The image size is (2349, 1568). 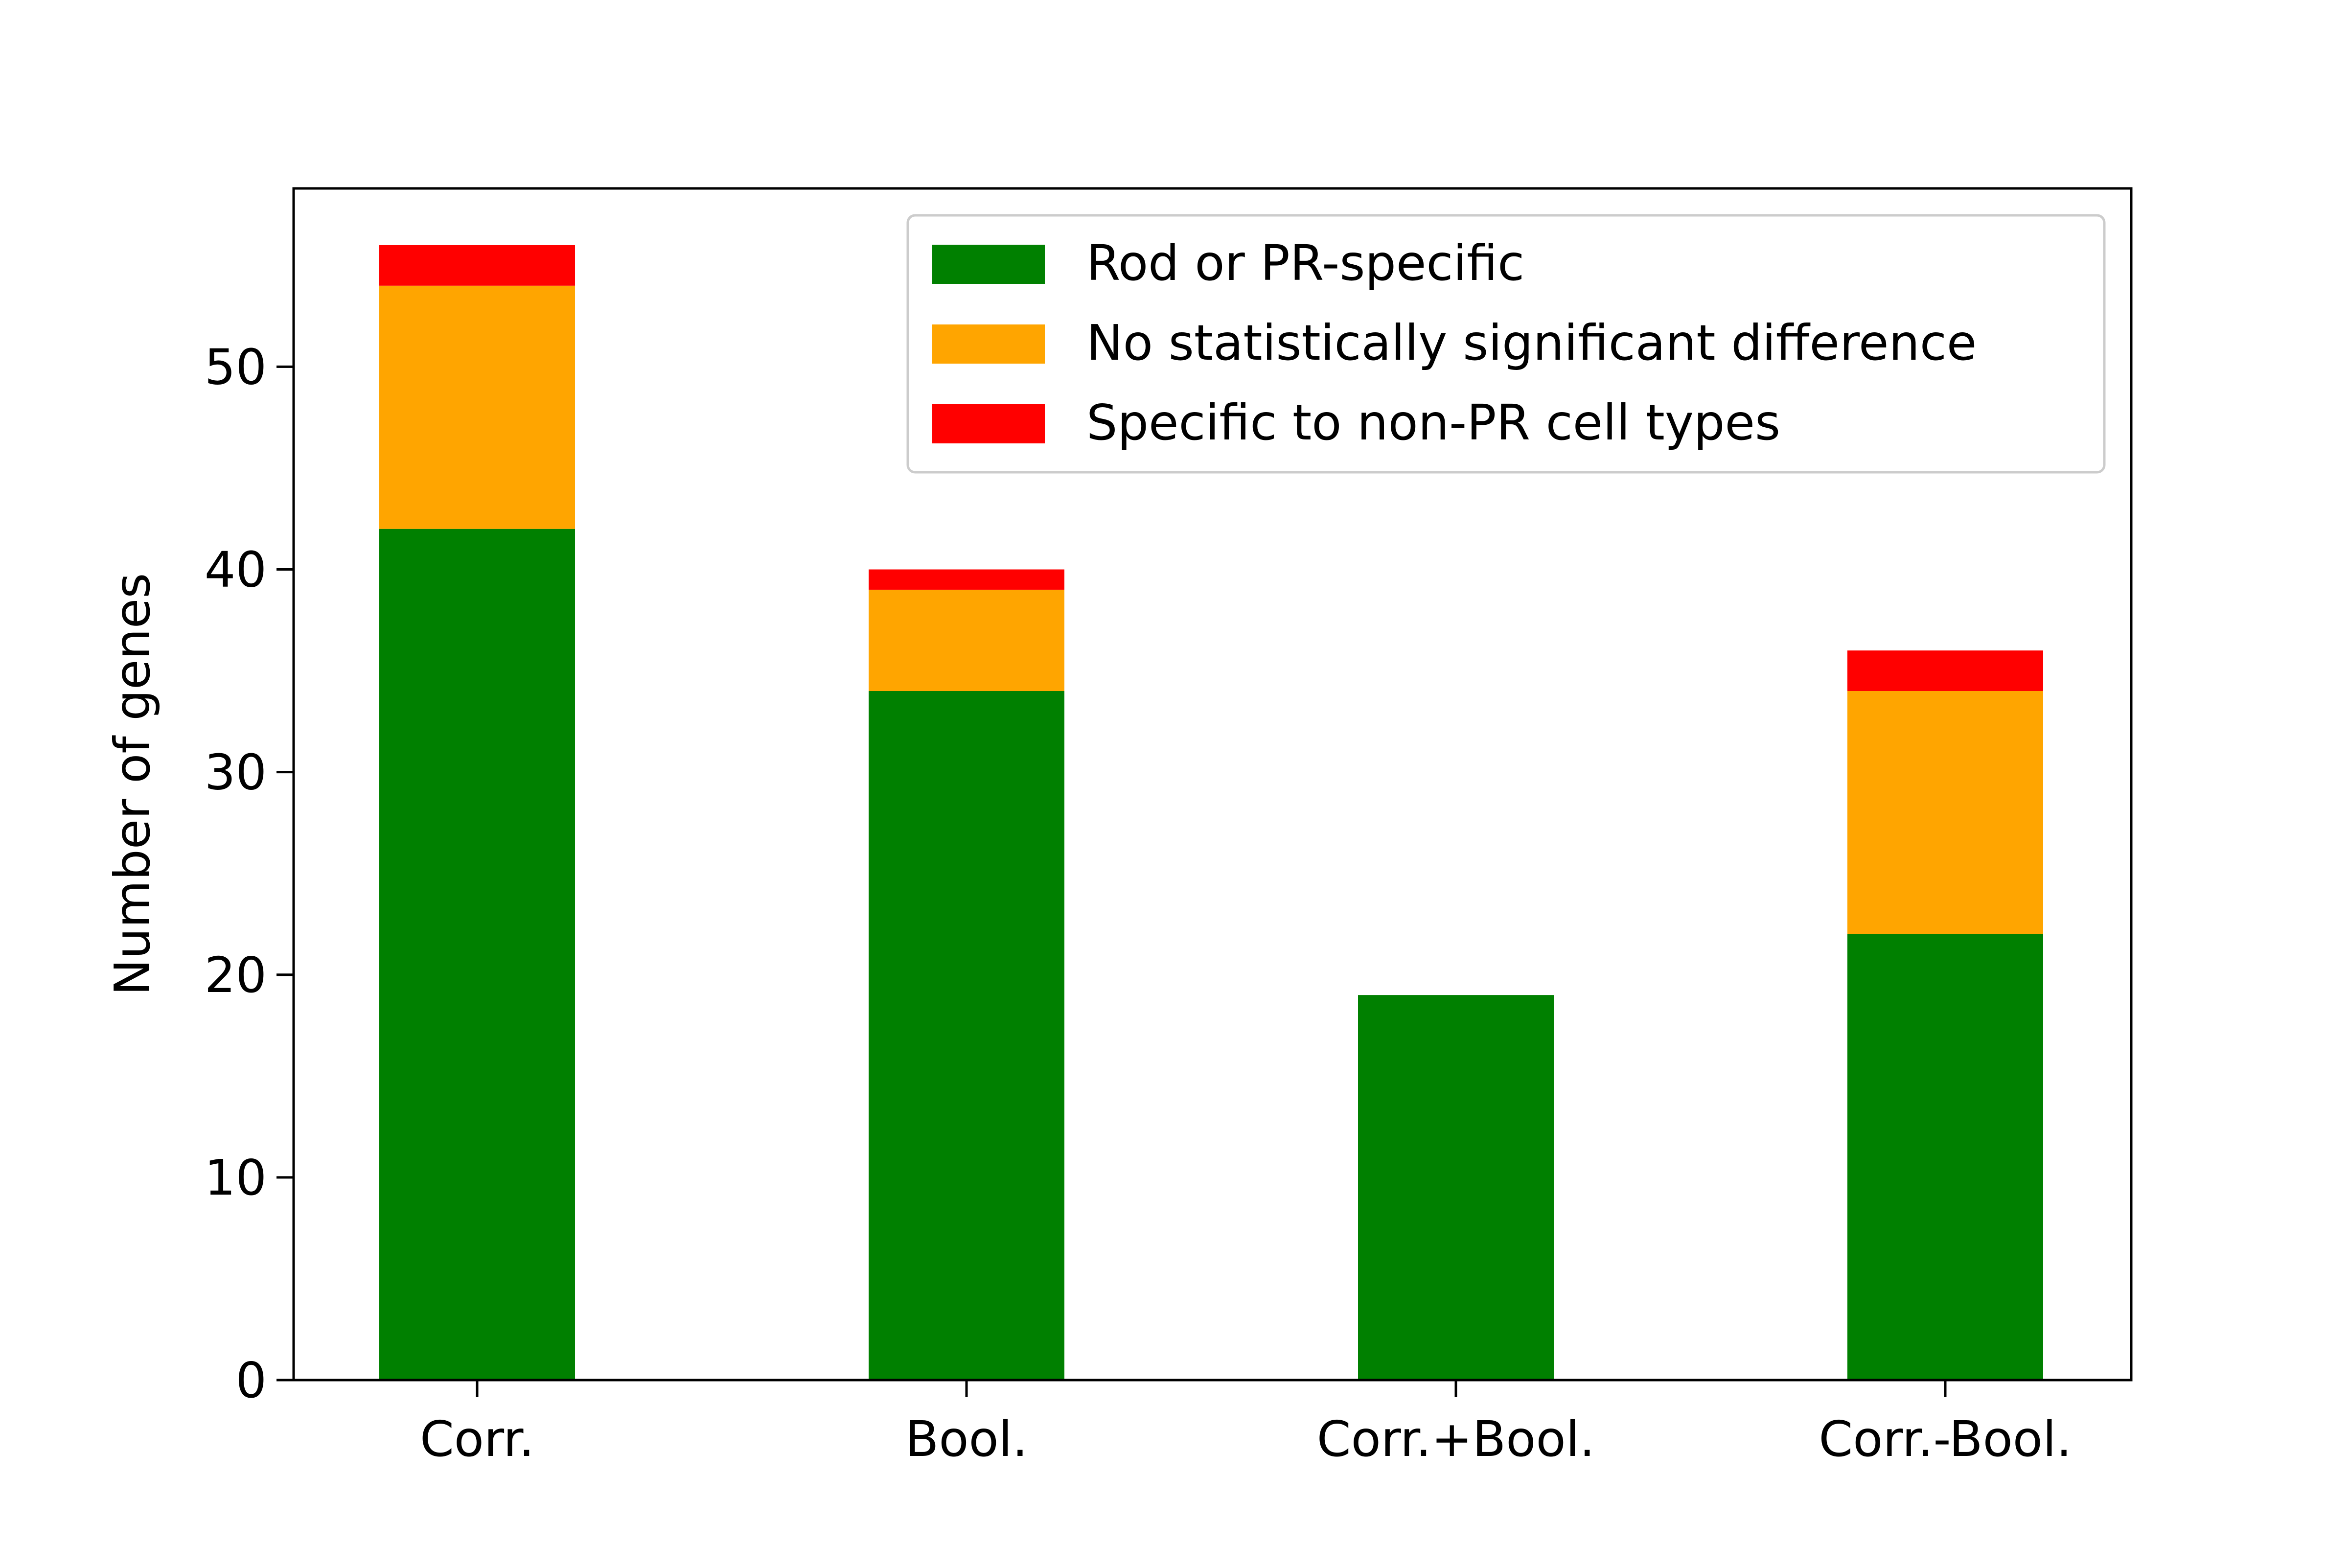 What do you see at coordinates (236, 975) in the screenshot?
I see `y-tick-label: 20` at bounding box center [236, 975].